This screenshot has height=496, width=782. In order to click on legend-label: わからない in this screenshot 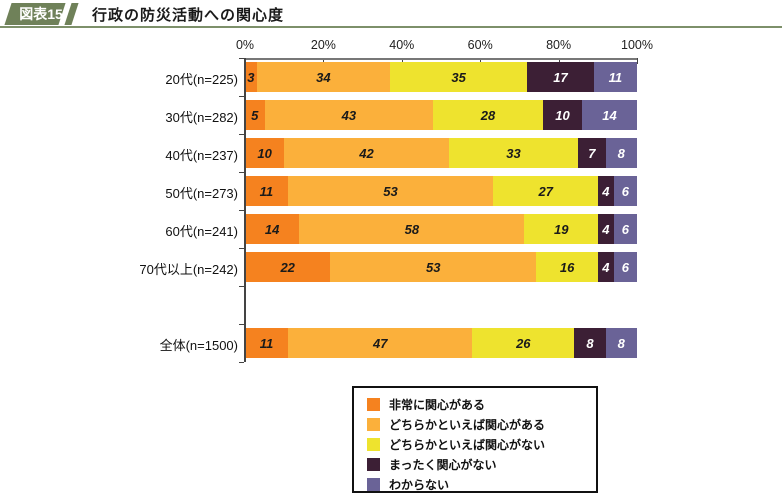, I will do `click(419, 485)`.